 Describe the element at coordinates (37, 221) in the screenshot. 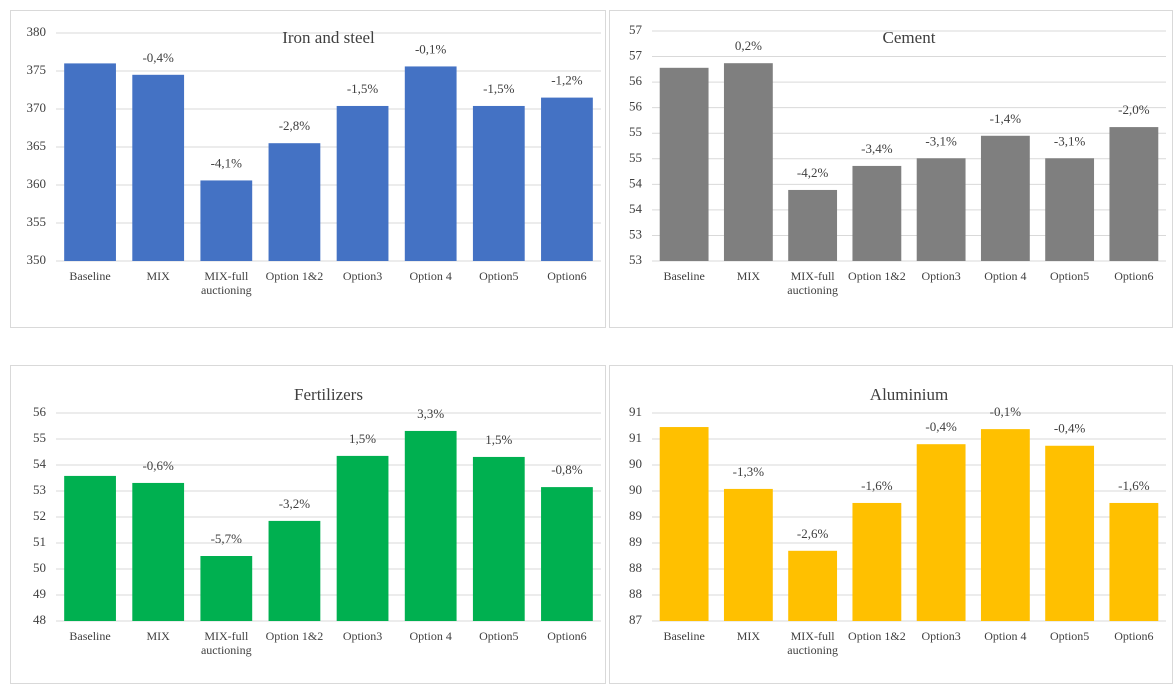

I see `y-tick-label: 355` at that location.